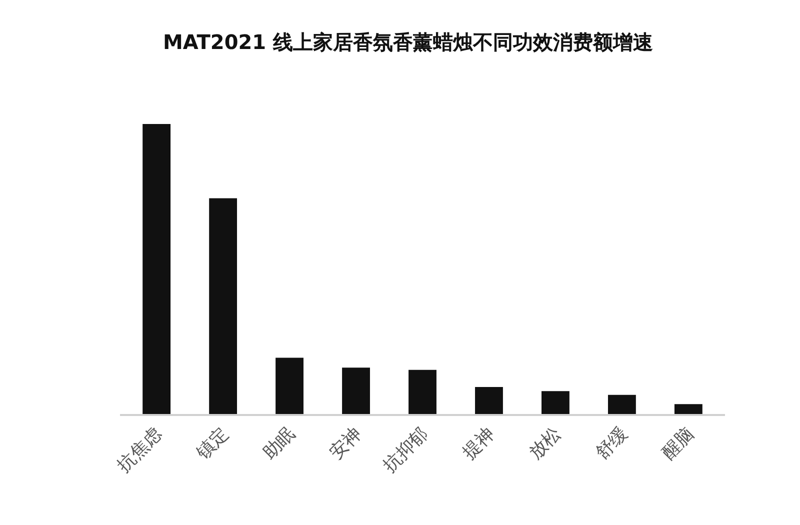  What do you see at coordinates (279, 443) in the screenshot?
I see `x-tick-label: 助眠` at bounding box center [279, 443].